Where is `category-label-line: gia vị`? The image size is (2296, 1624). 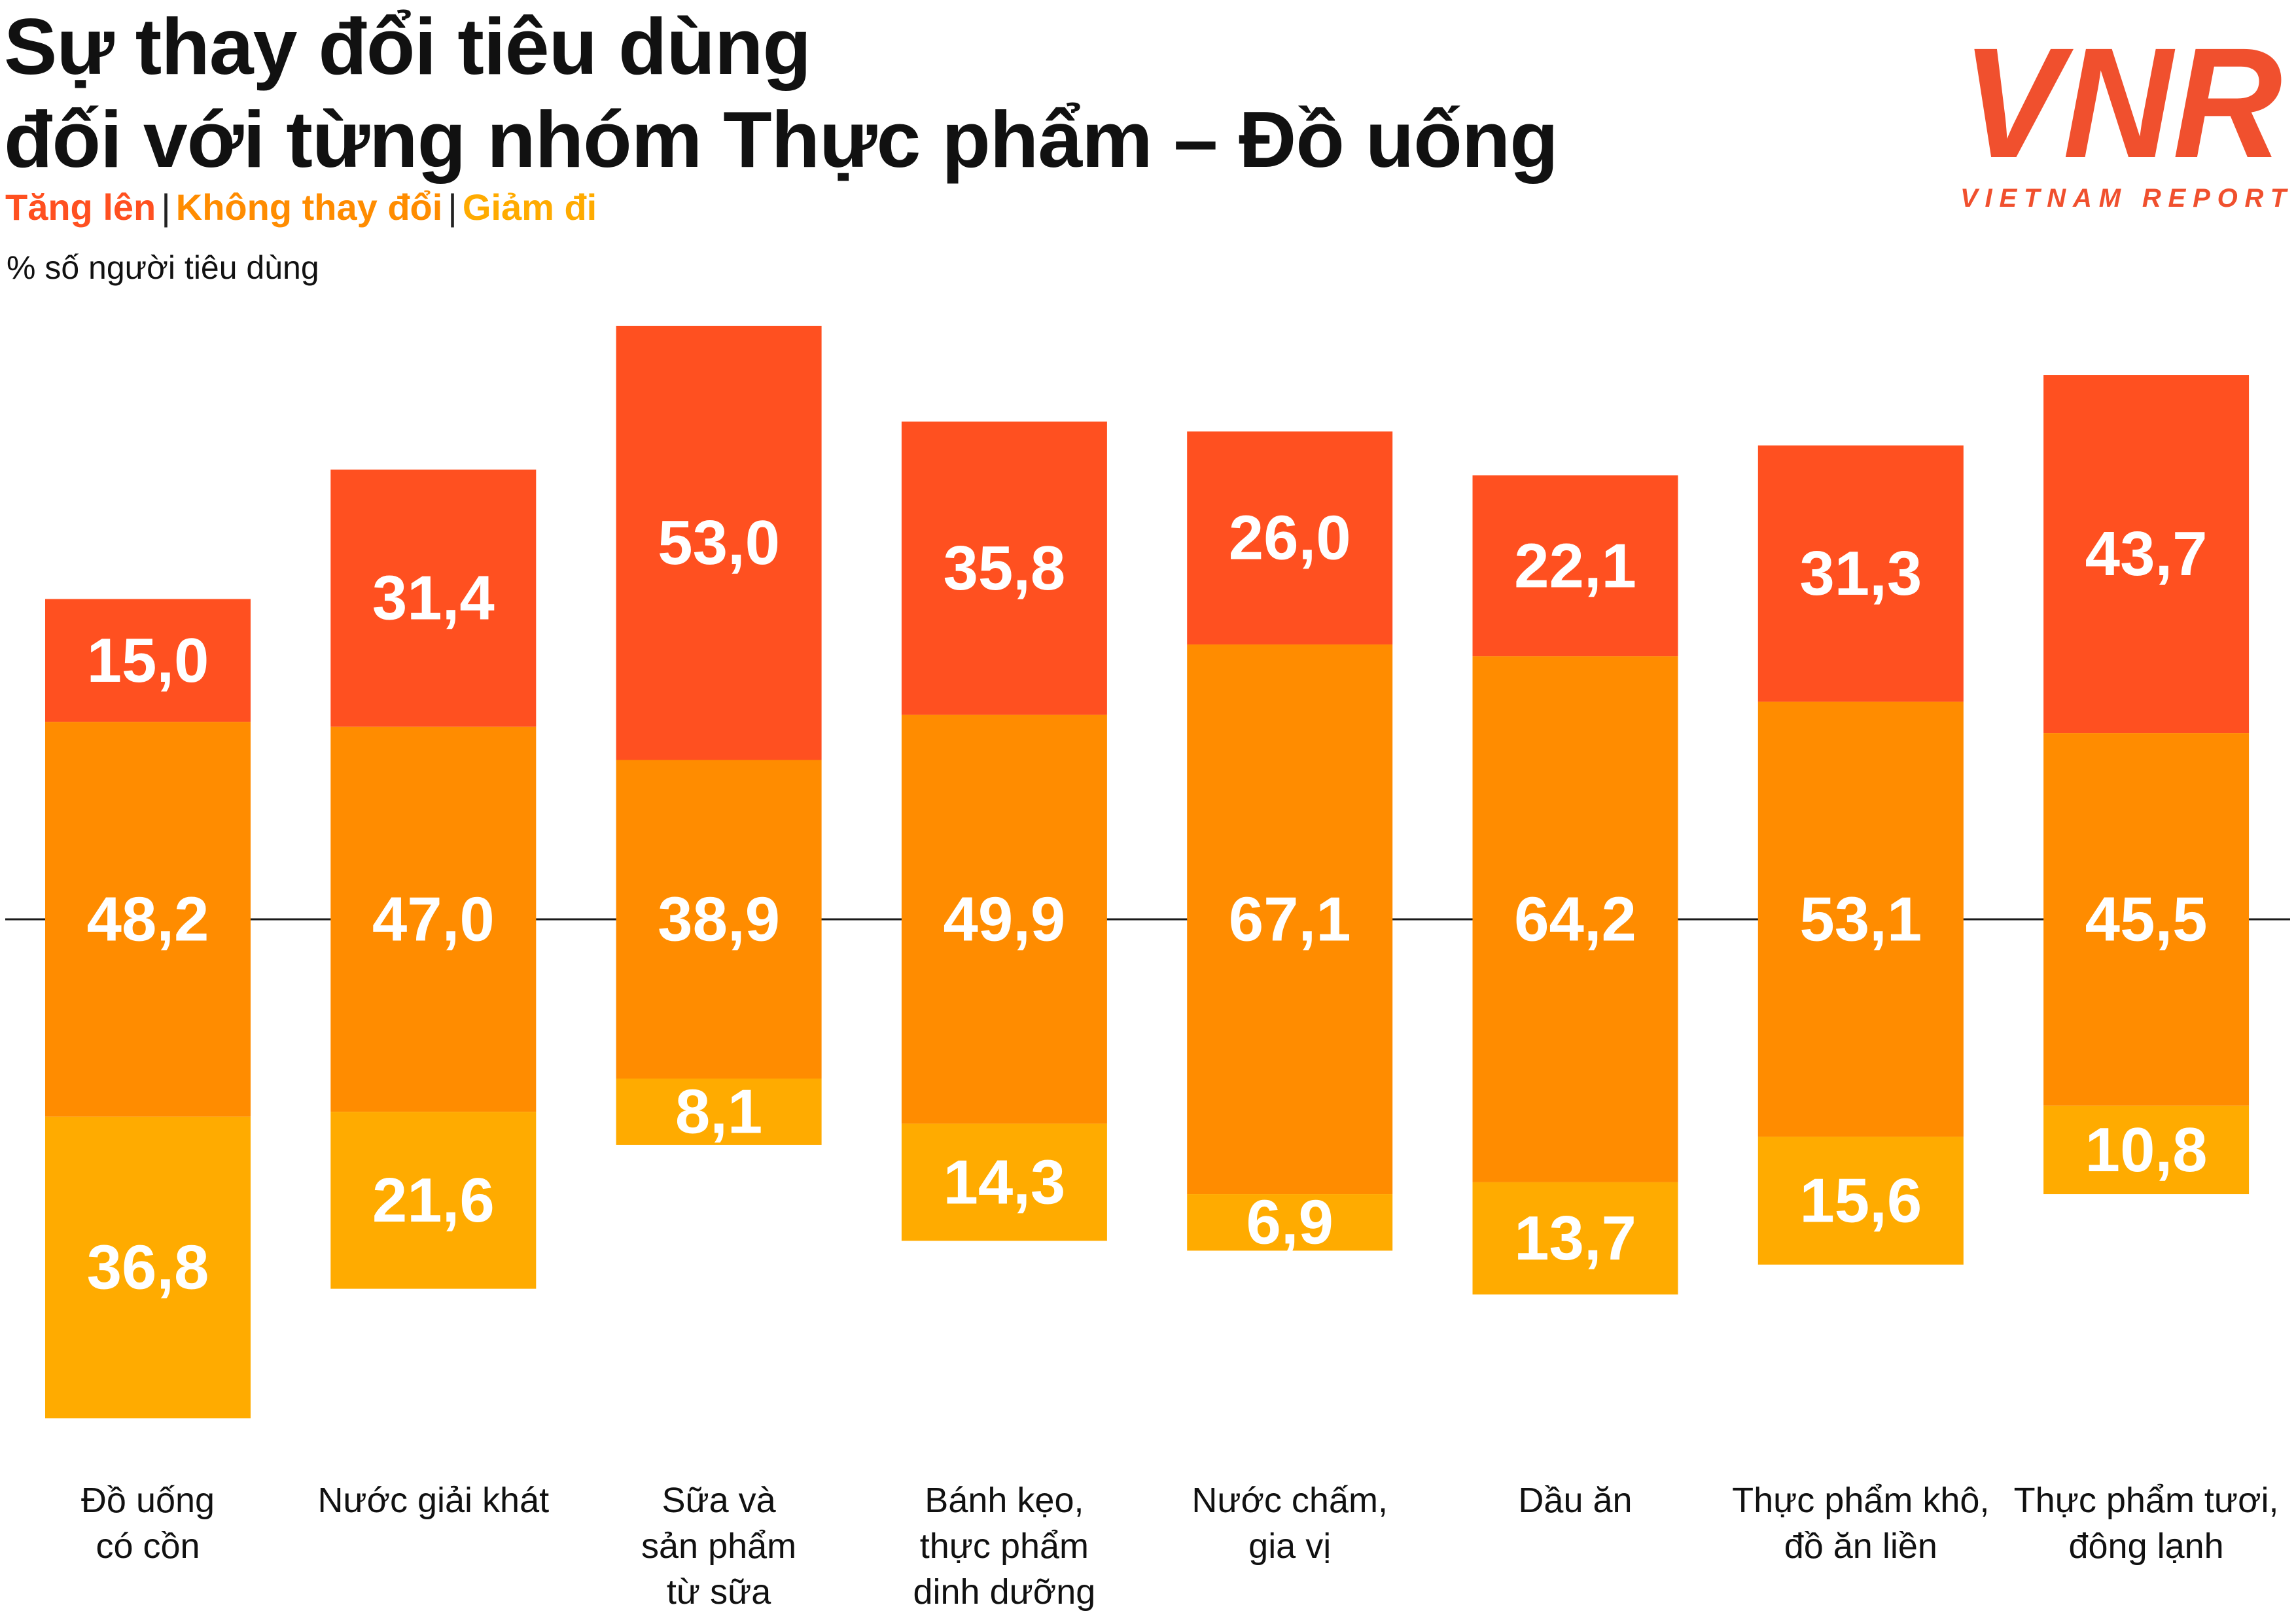
category-label-line: gia vị is located at coordinates (1290, 1546).